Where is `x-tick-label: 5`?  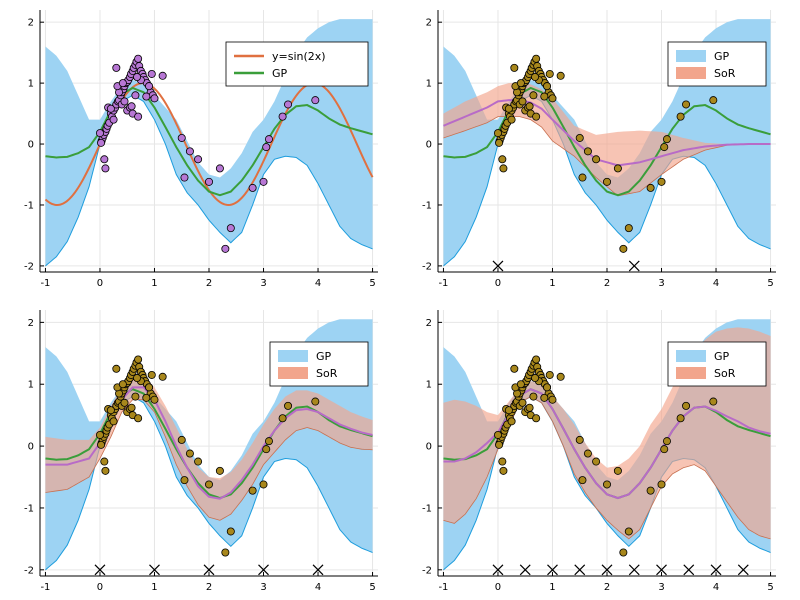 x-tick-label: 5 is located at coordinates (372, 587).